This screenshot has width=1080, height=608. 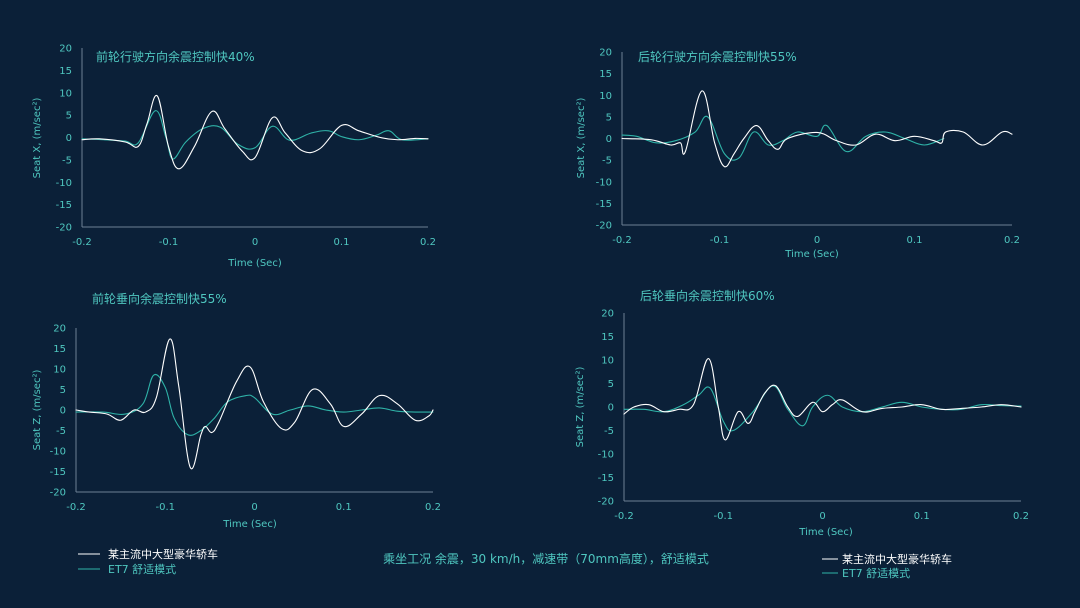 I want to click on caption: 乘坐工况 余震，30 km/h，减速带（70mm高度），舒适模式, so click(x=546, y=558).